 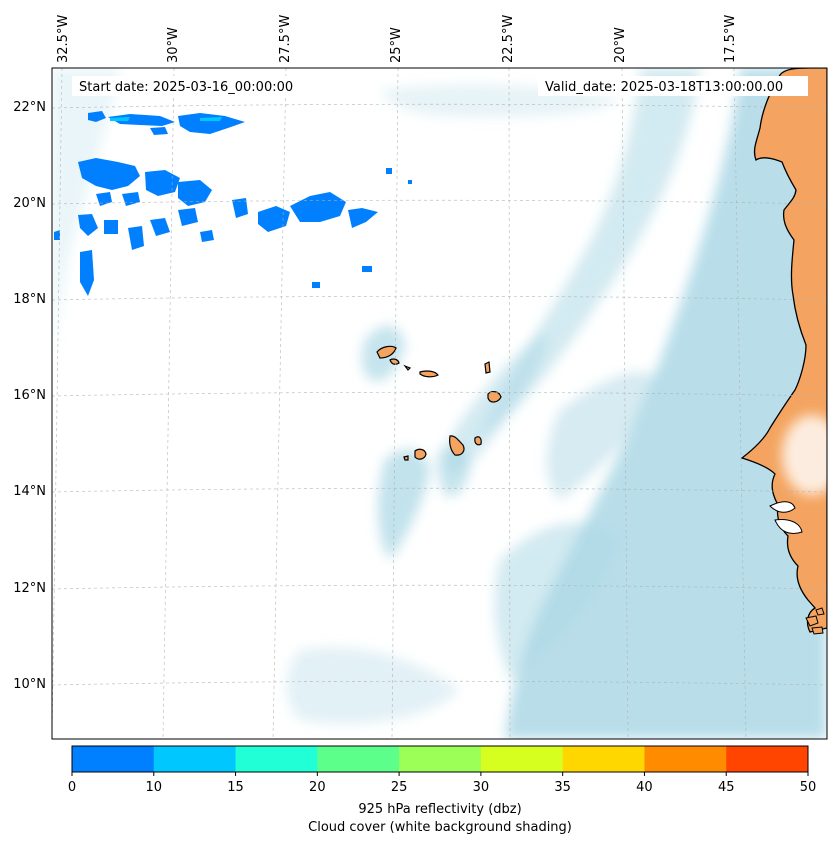 What do you see at coordinates (211, 119) in the screenshot?
I see `refl-core-b` at bounding box center [211, 119].